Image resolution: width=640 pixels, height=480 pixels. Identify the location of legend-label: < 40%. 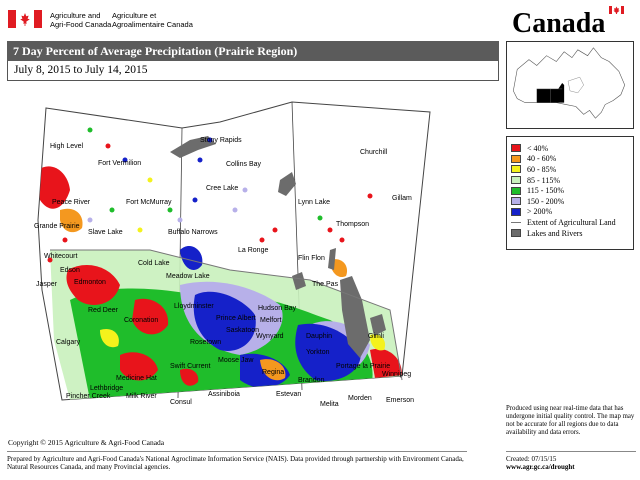
(538, 148).